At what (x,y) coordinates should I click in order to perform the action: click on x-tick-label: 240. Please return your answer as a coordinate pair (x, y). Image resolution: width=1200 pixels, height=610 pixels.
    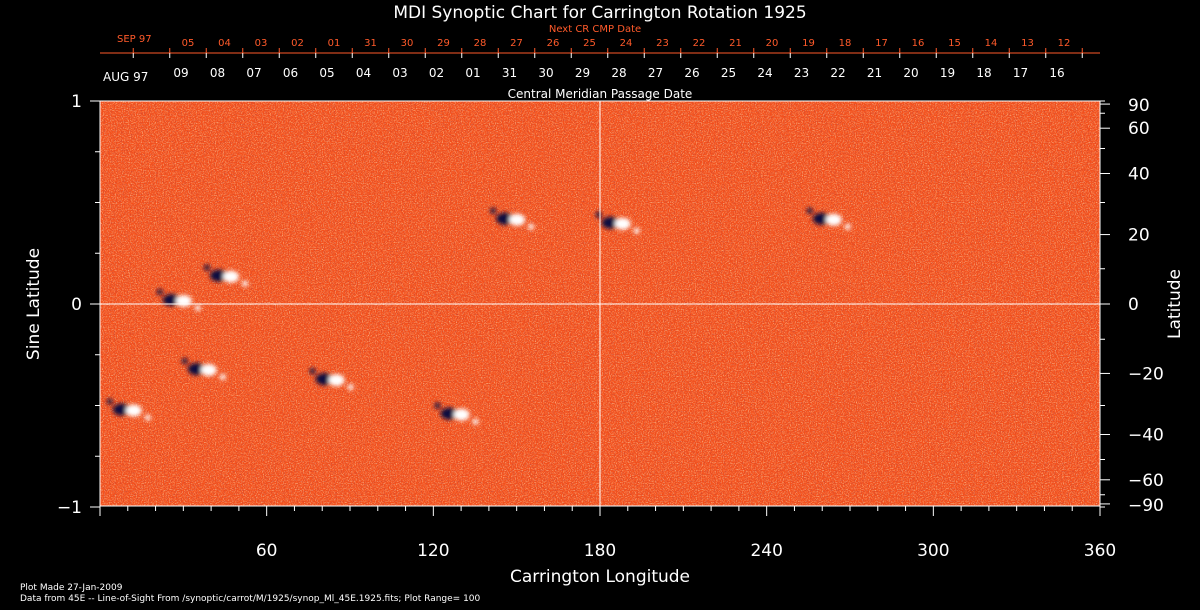
    Looking at the image, I should click on (766, 551).